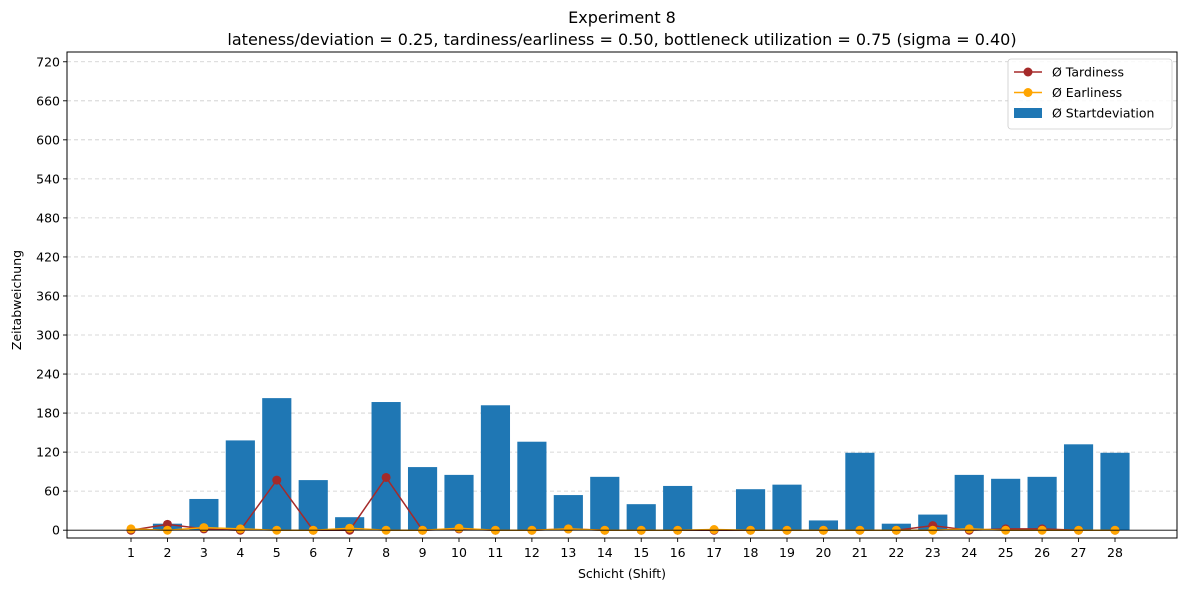  Describe the element at coordinates (350, 552) in the screenshot. I see `x-tick-label: 7` at that location.